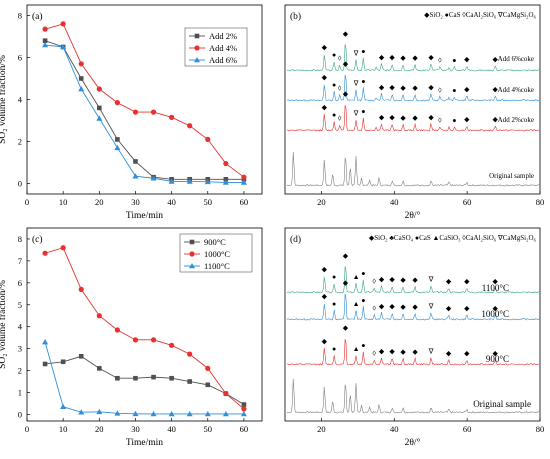 This screenshot has height=459, width=550. Describe the element at coordinates (20, 100) in the screenshot. I see `y-tick-label: 4` at that location.